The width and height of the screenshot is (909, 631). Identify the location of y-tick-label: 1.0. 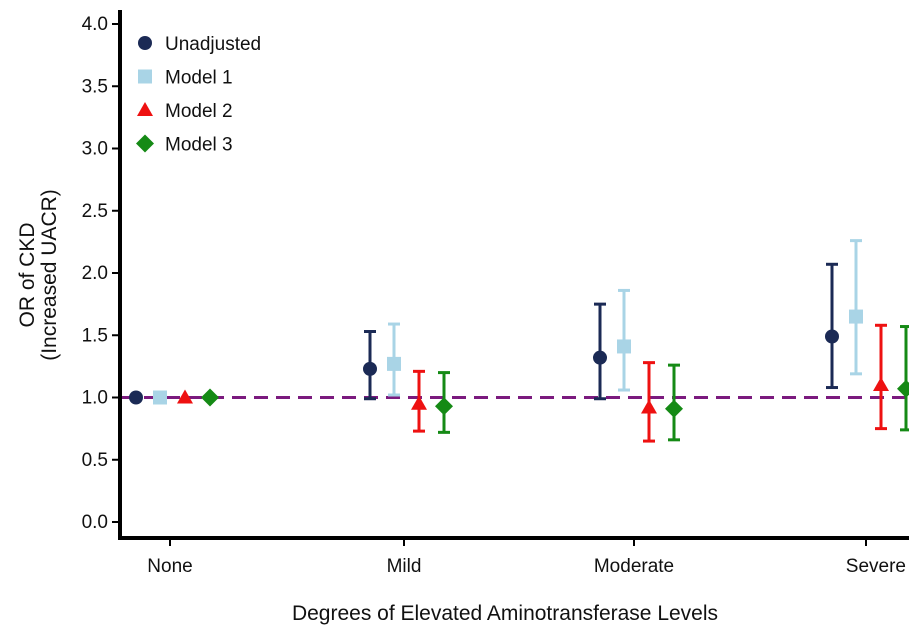
(95, 398).